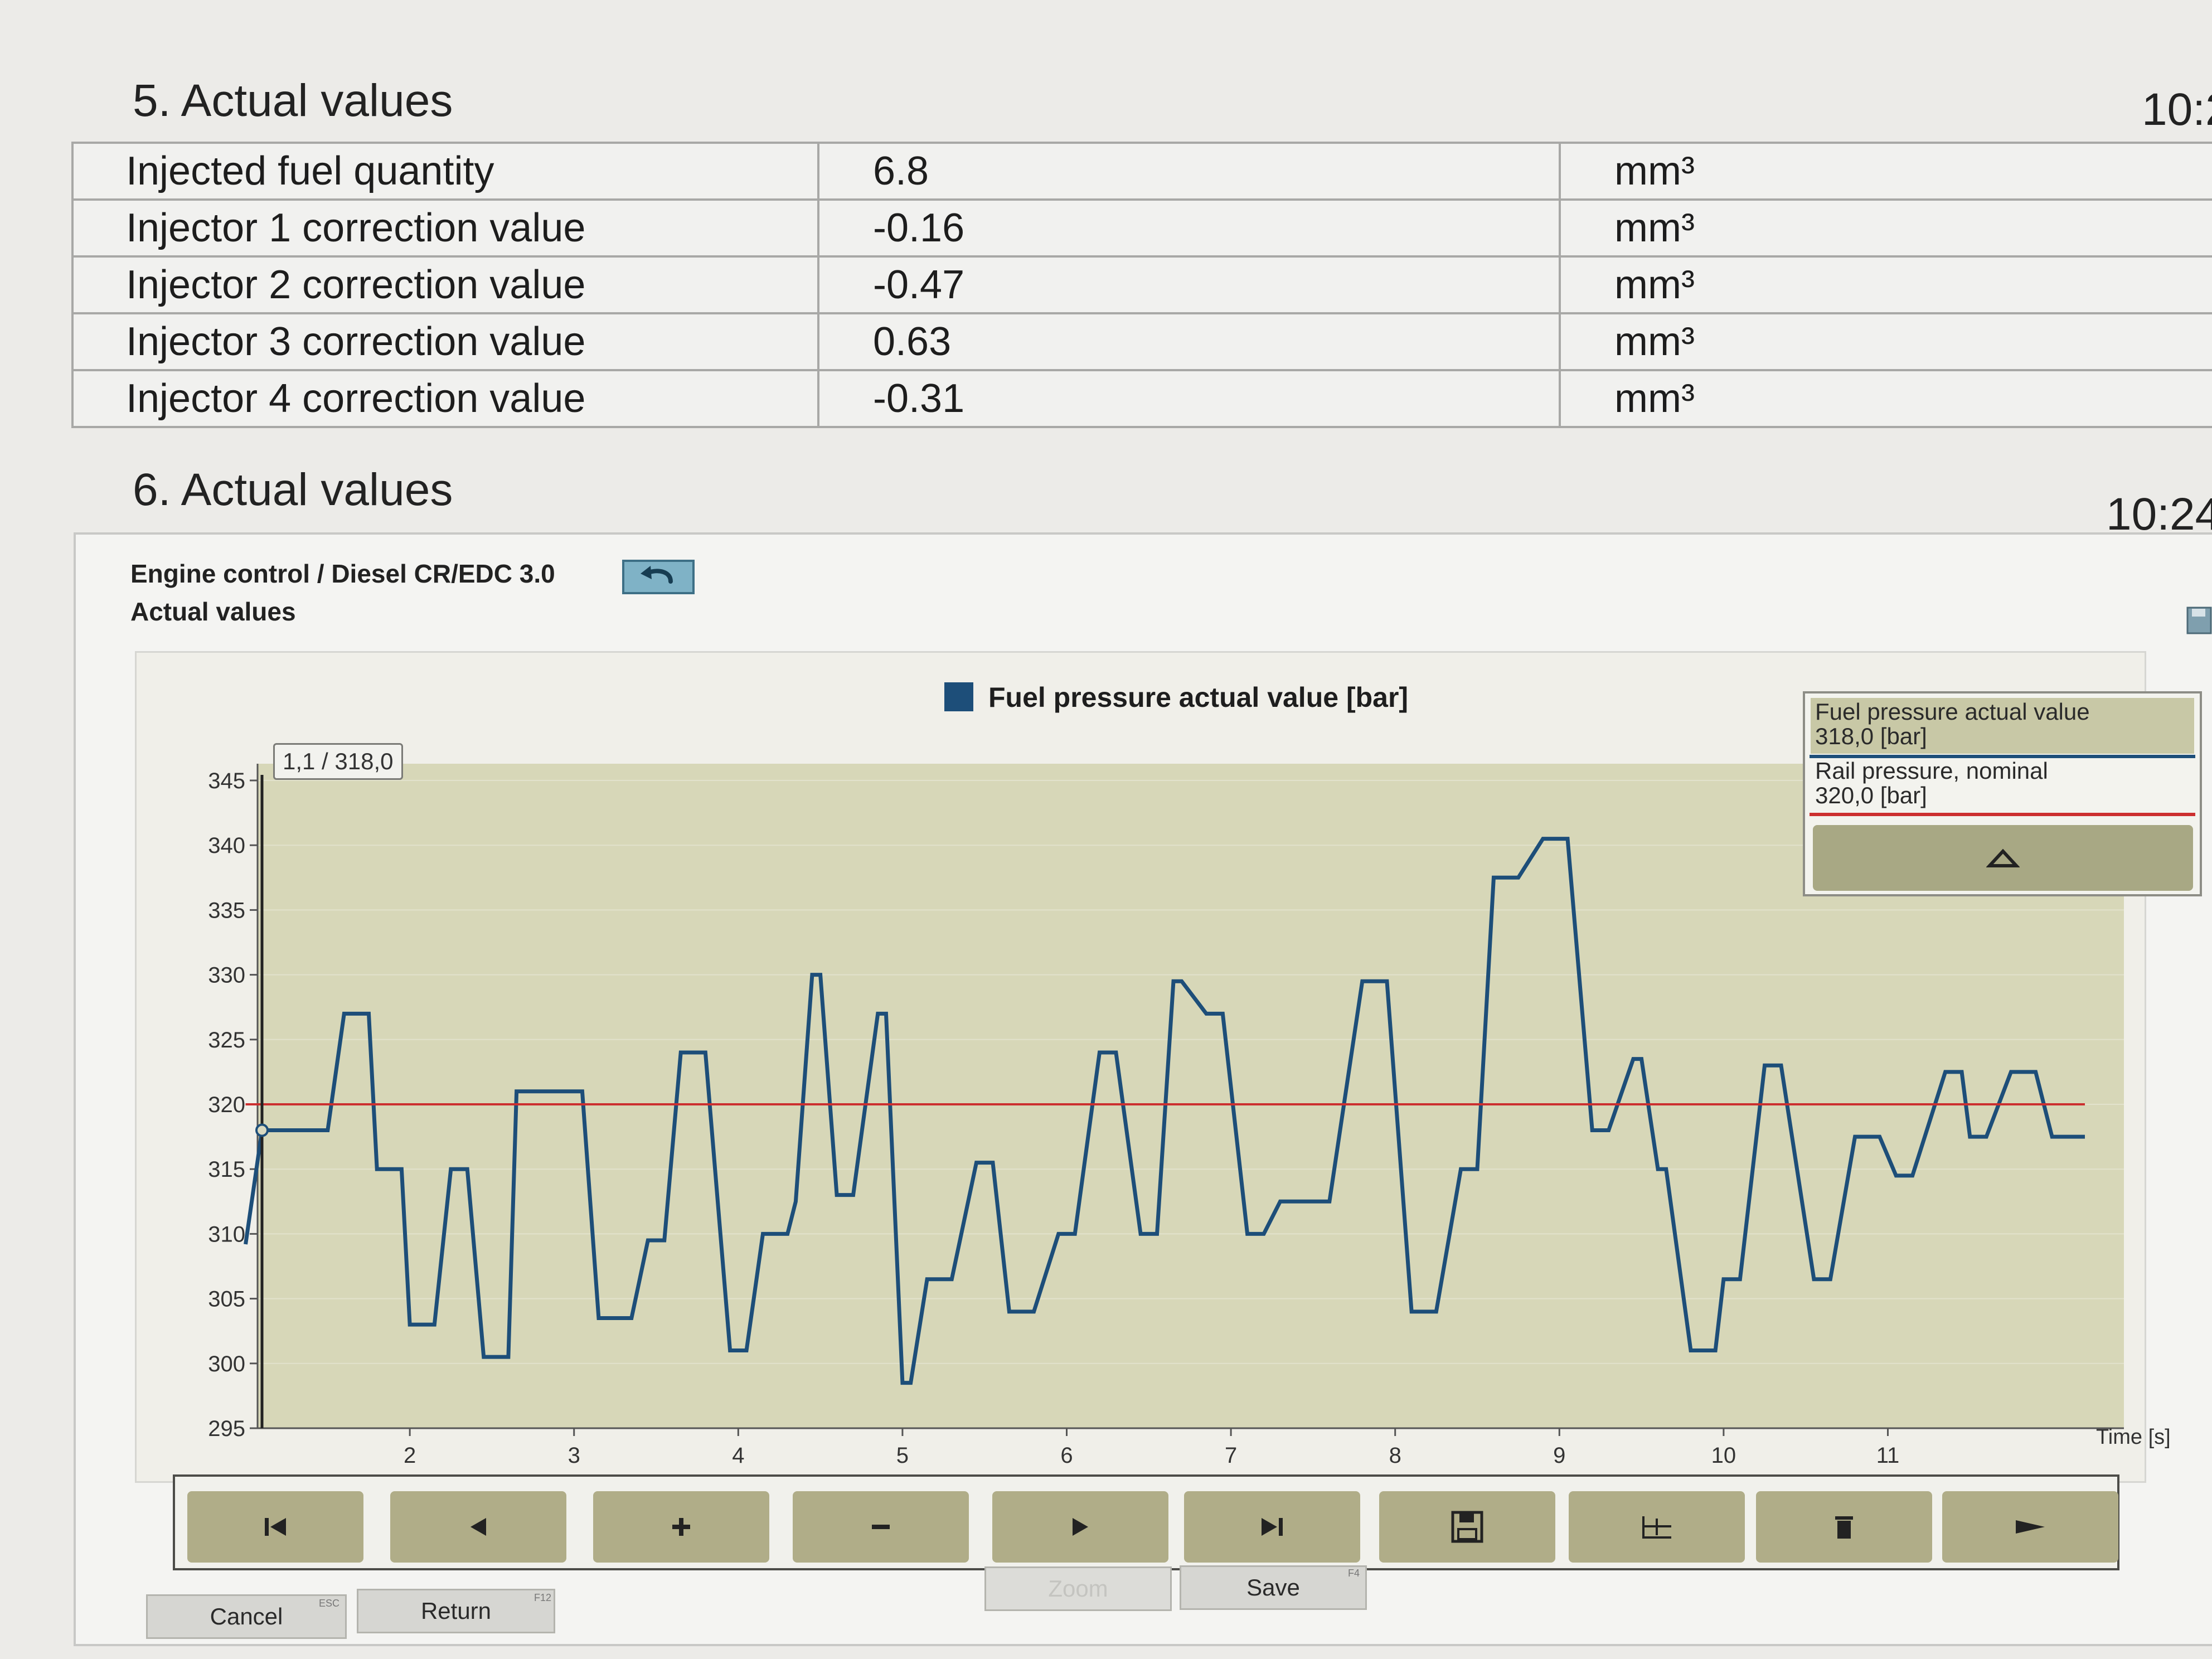  Describe the element at coordinates (1871, 795) in the screenshot. I see `info-row2-value: 320,0 [bar]` at that location.